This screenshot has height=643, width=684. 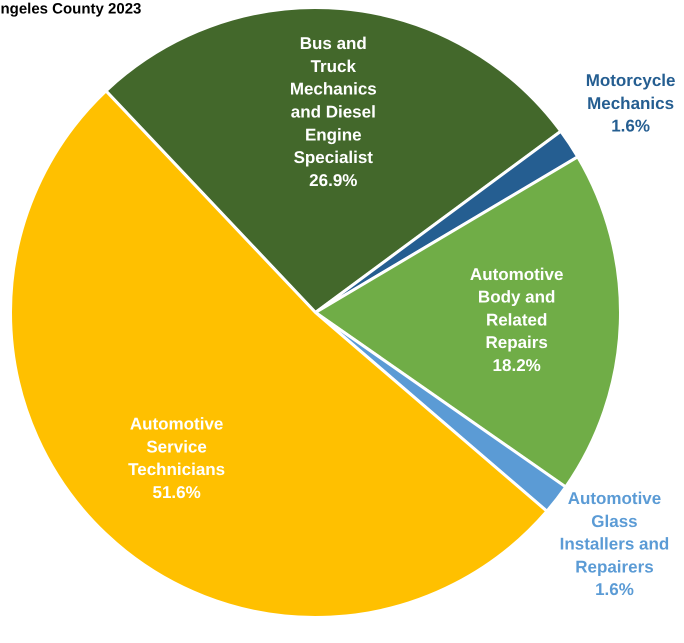 What do you see at coordinates (176, 492) in the screenshot?
I see `data-label: 51.6%` at bounding box center [176, 492].